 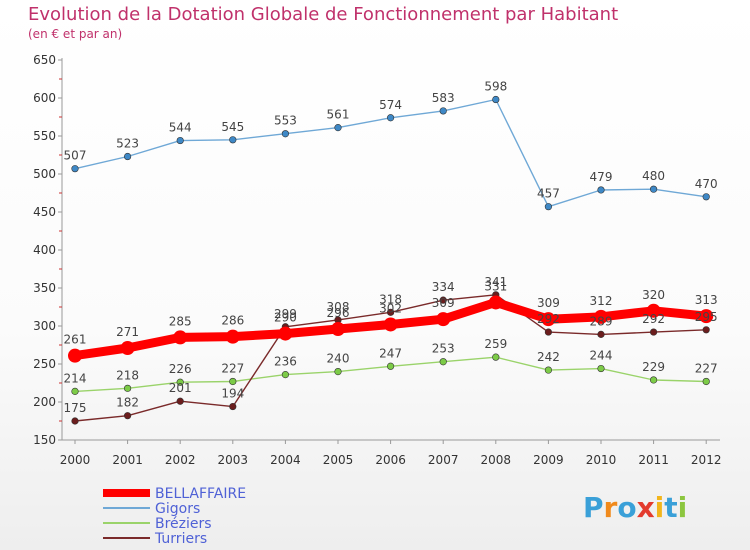 I want to click on logo-letter: x, so click(x=646, y=507).